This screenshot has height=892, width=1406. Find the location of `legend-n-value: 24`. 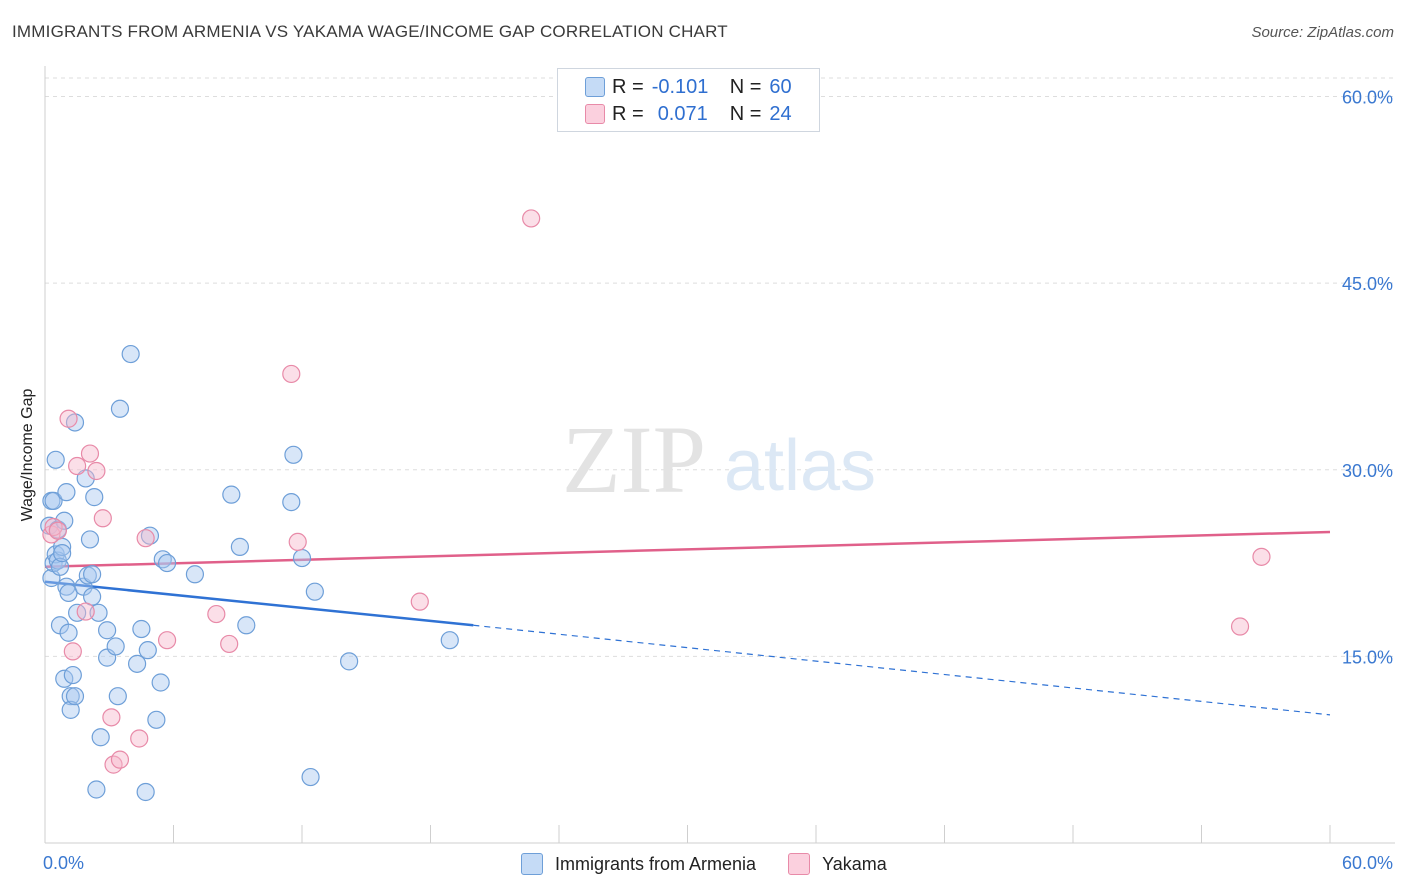

legend-n-value: 24 is located at coordinates (780, 113).